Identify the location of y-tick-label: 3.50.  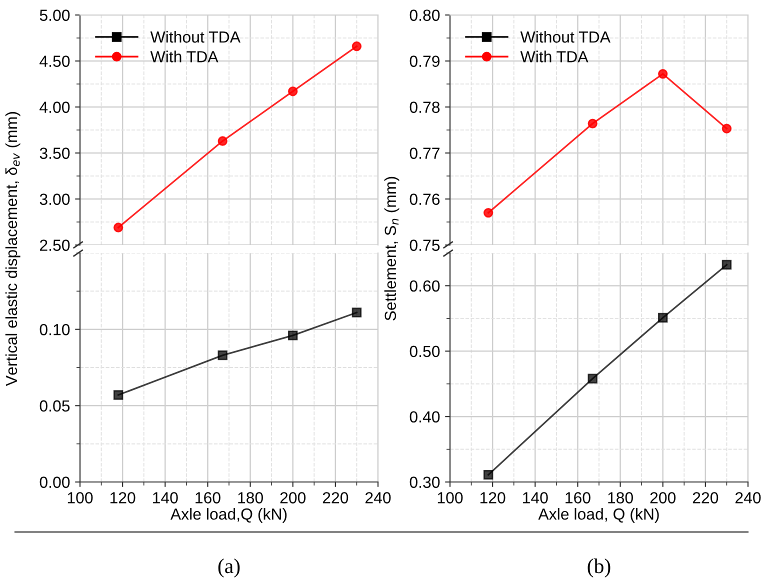
(55, 153).